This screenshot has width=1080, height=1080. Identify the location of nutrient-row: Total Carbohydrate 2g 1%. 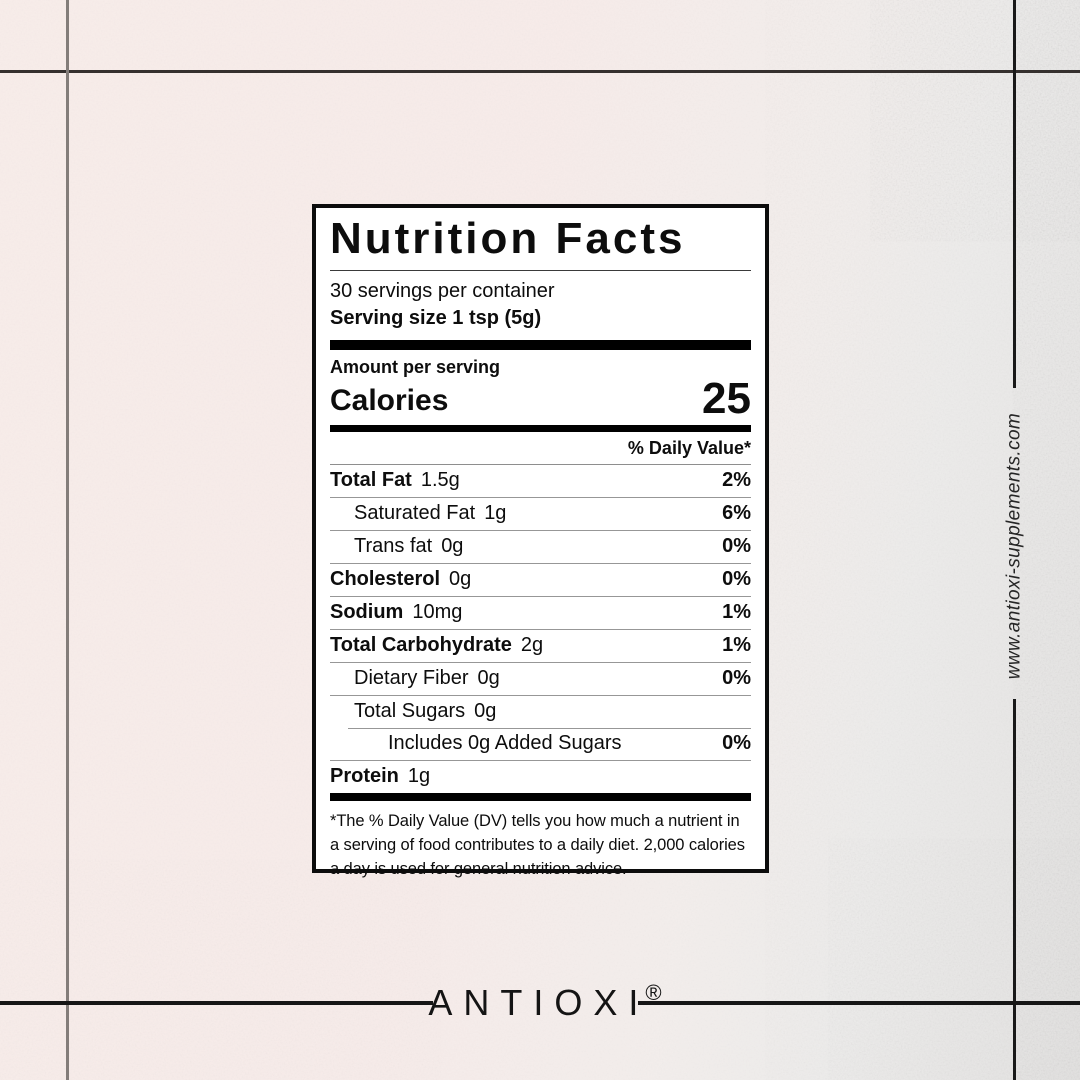
(540, 645).